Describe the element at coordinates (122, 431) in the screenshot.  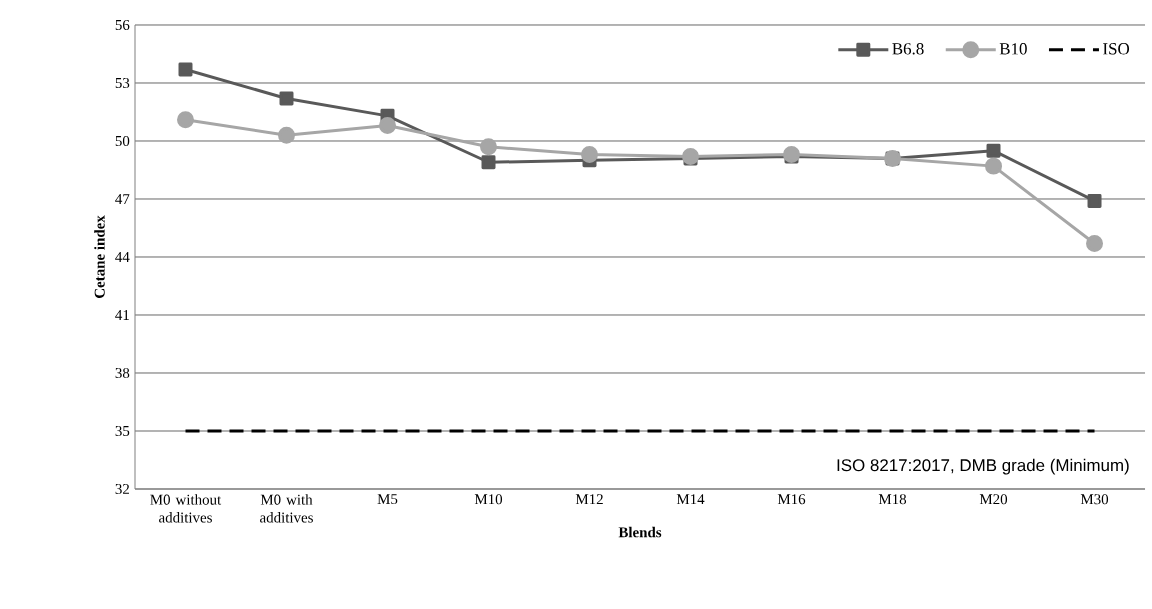
I see `y-tick-label: 35` at that location.